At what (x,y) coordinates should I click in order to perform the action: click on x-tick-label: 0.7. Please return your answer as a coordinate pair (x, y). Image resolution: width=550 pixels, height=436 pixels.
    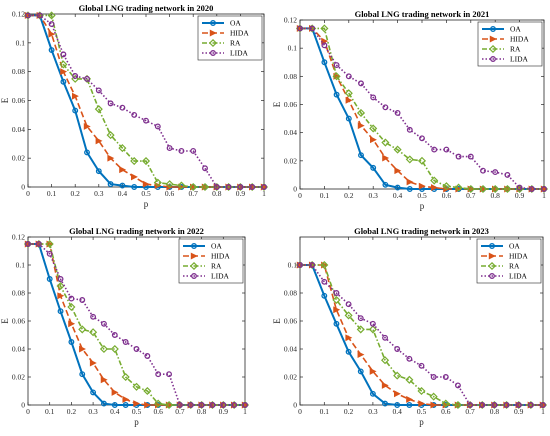
    Looking at the image, I should click on (471, 195).